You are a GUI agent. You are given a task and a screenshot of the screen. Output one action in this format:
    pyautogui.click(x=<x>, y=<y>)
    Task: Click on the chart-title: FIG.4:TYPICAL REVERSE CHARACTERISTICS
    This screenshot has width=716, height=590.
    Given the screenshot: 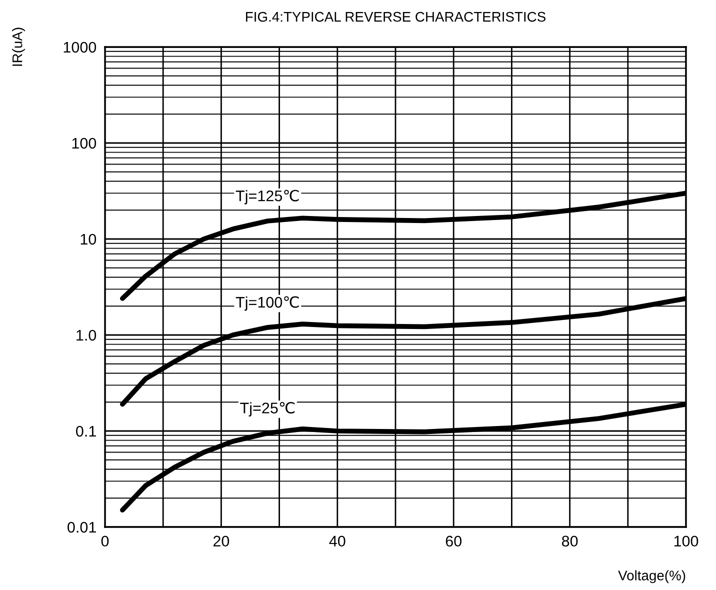 What is the action you would take?
    pyautogui.click(x=396, y=17)
    